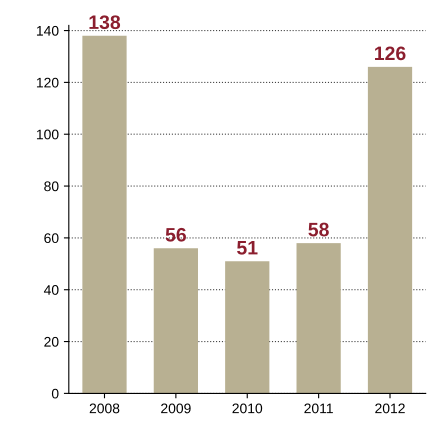 This screenshot has height=423, width=430. Describe the element at coordinates (51, 186) in the screenshot. I see `y-tick-label: 80` at that location.